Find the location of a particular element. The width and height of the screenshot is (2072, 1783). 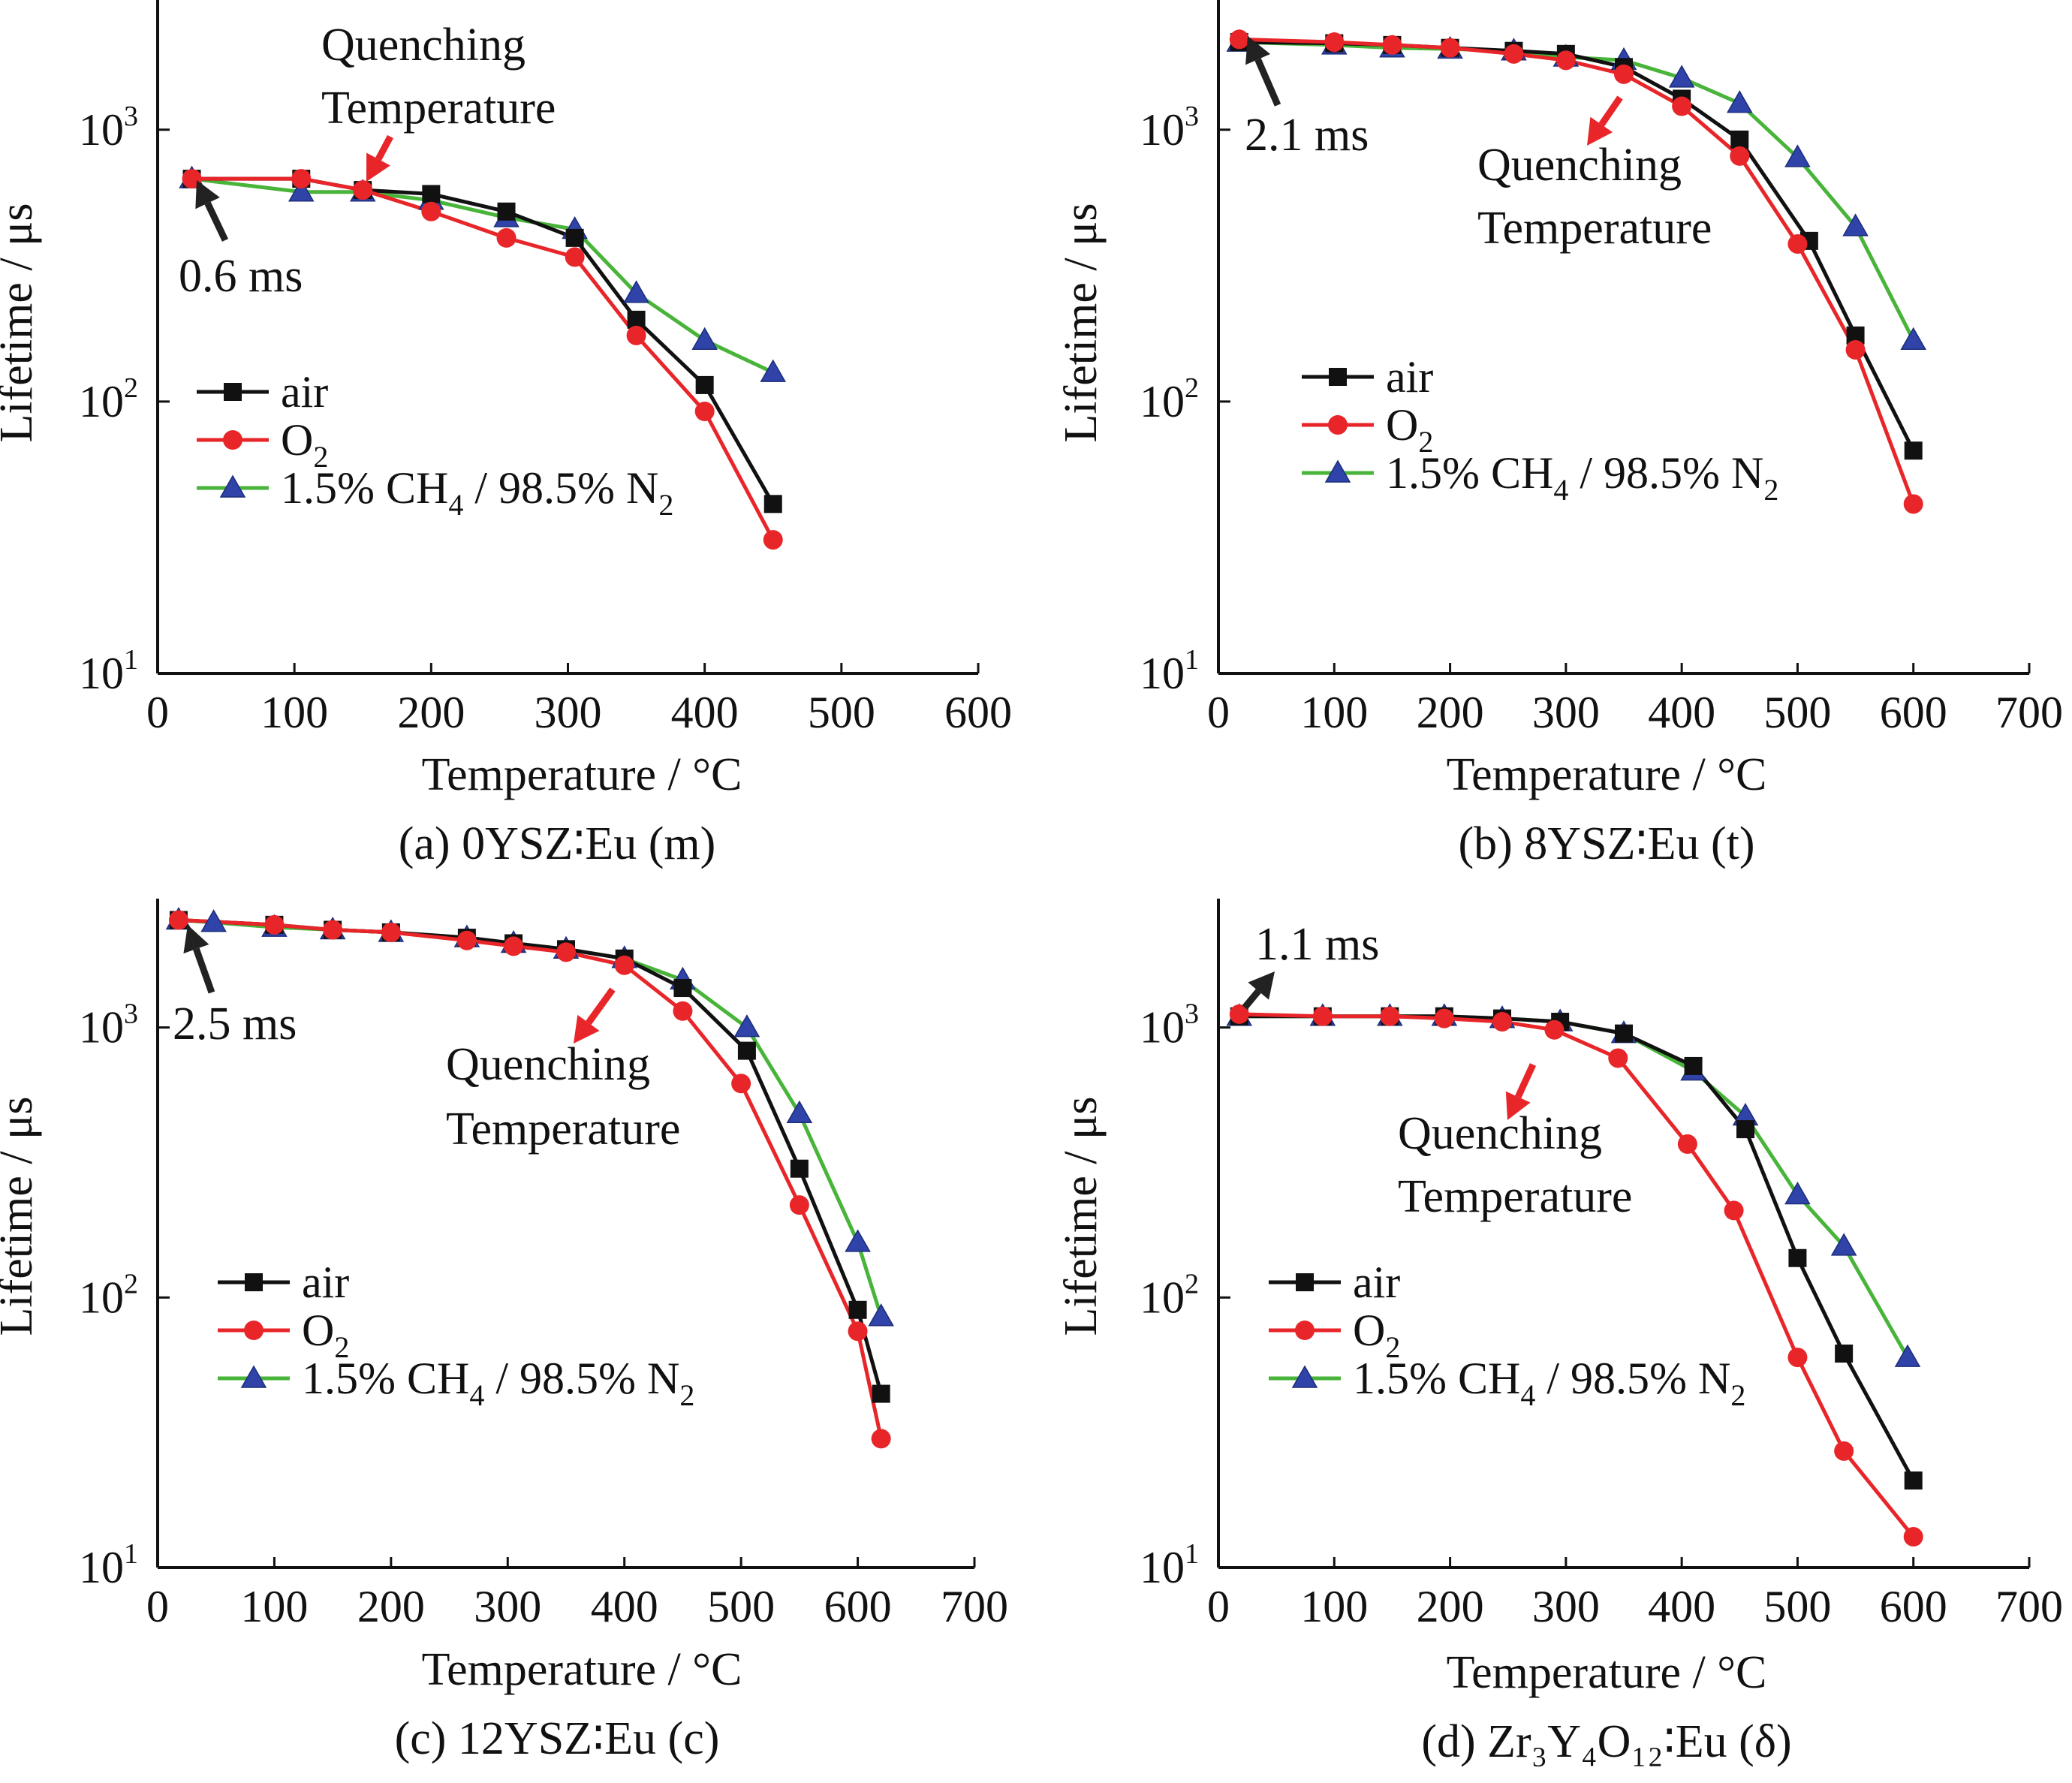

lifetime-annotation: 1.1 ms is located at coordinates (1317, 944).